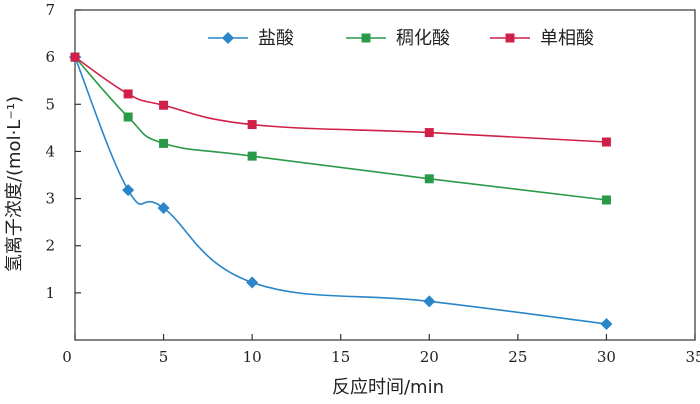 This screenshot has height=404, width=700. What do you see at coordinates (567, 38) in the screenshot?
I see `legend-label-2: 单相酸` at bounding box center [567, 38].